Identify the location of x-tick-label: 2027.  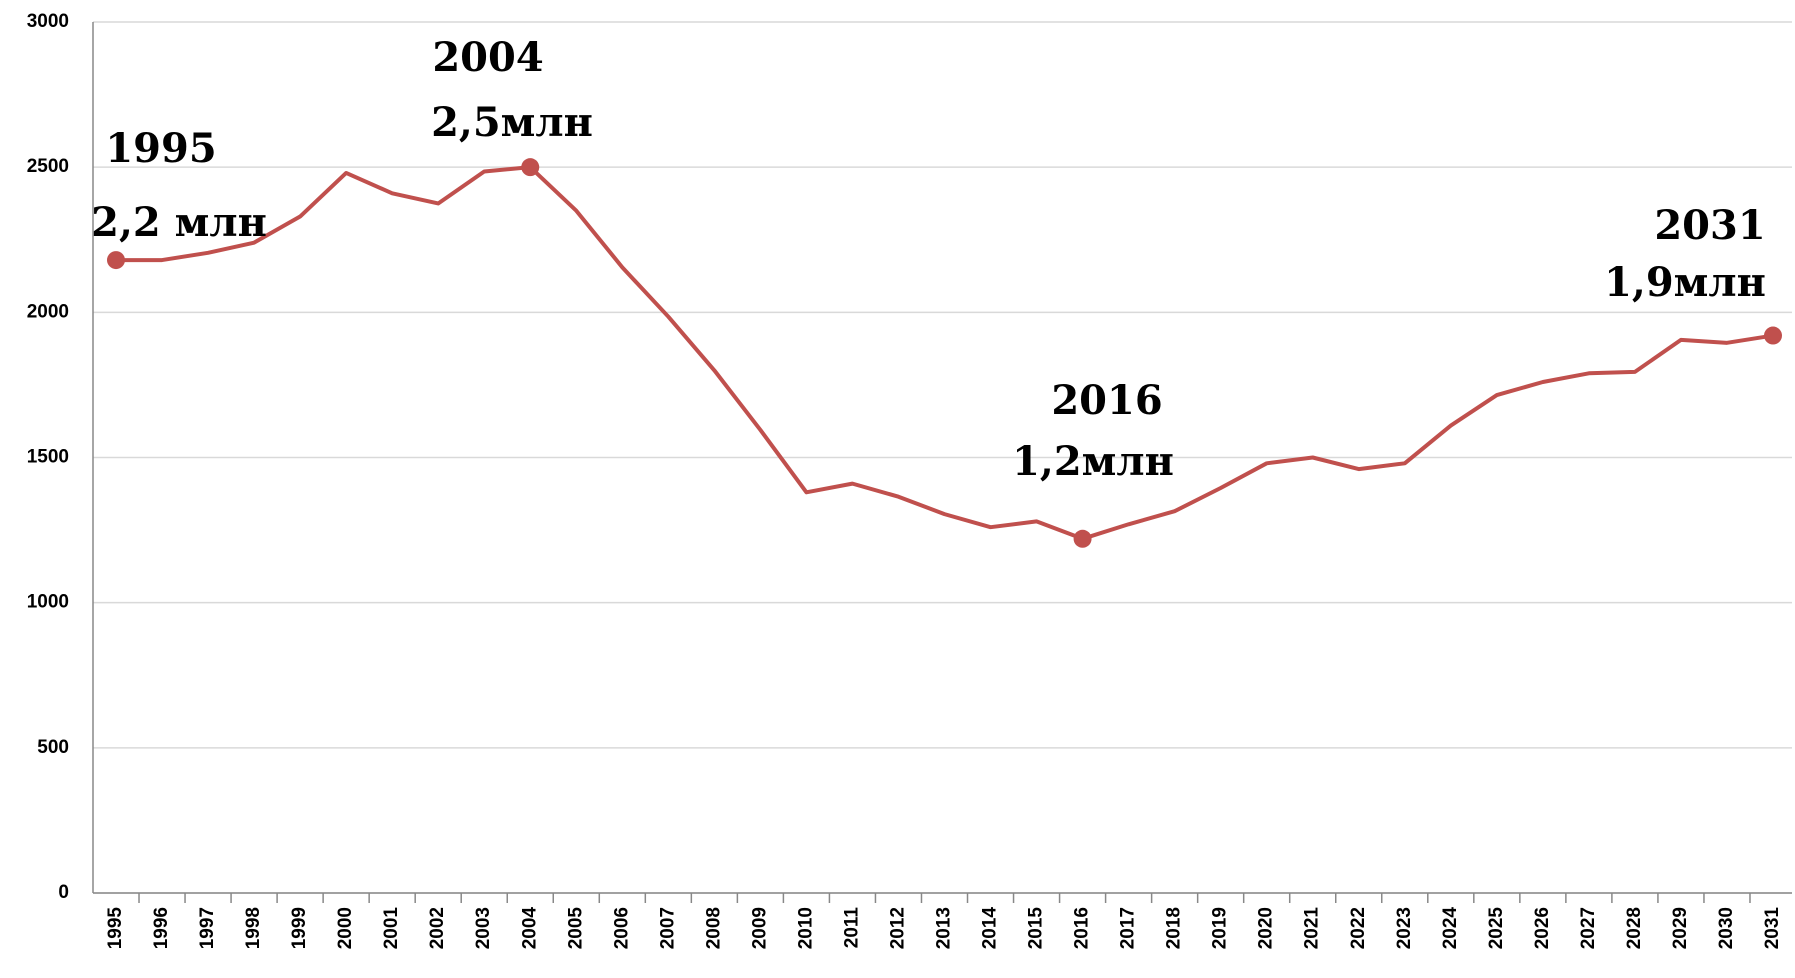
(1588, 928).